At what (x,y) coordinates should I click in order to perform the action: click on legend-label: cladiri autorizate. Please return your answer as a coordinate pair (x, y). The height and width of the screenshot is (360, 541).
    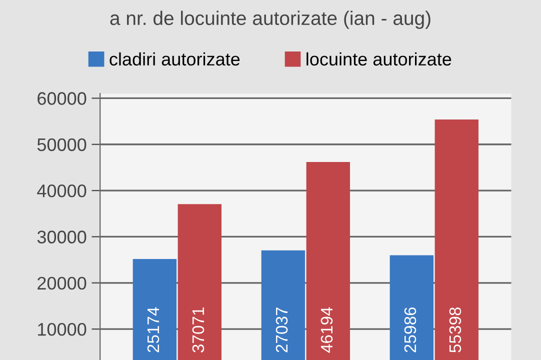
    Looking at the image, I should click on (175, 59).